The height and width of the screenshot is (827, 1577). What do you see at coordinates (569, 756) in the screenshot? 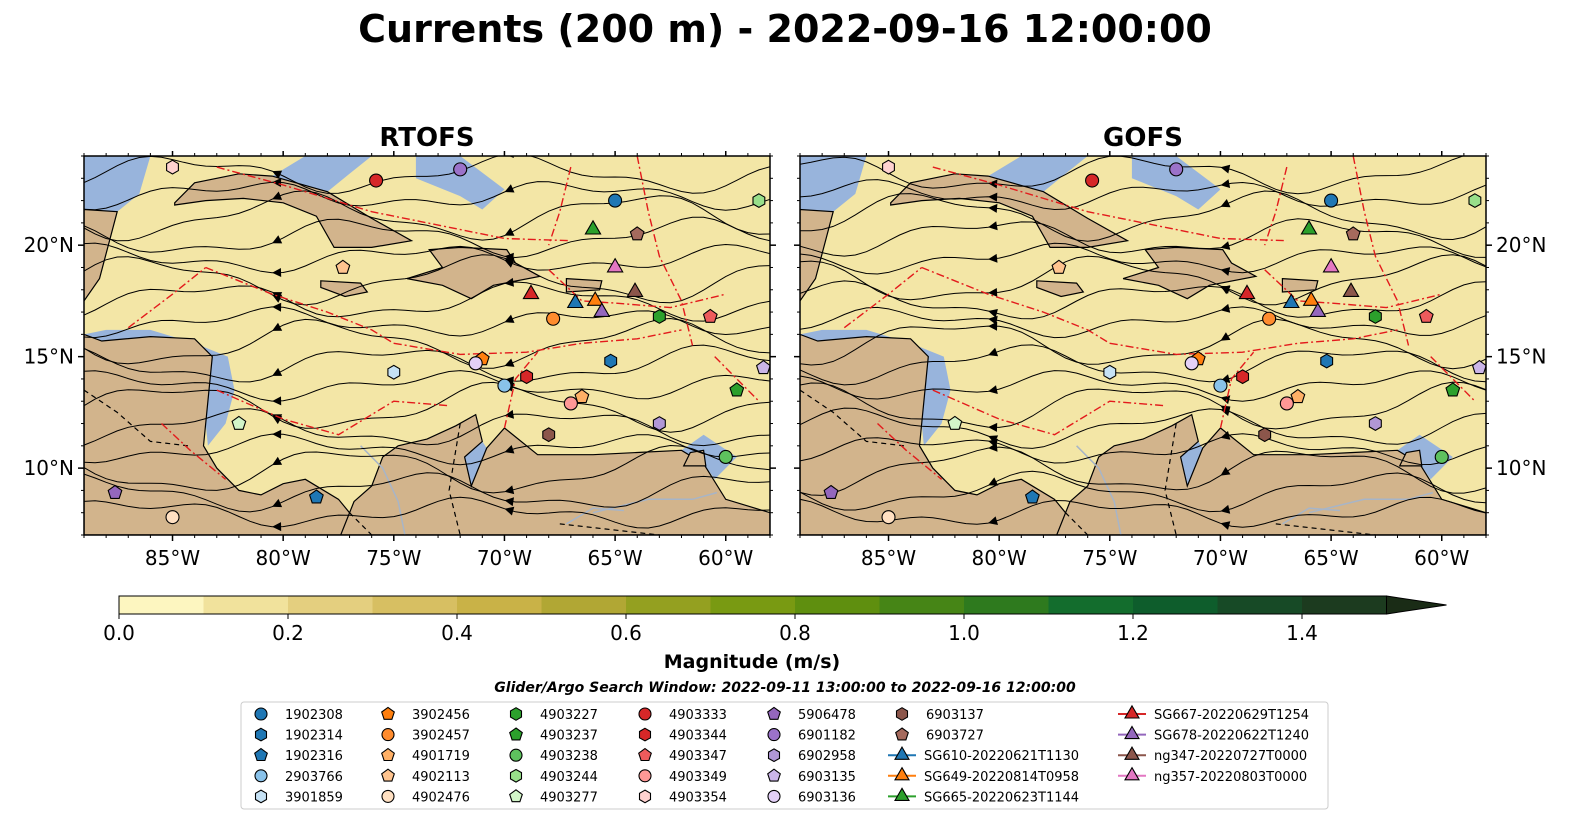
I see `legend-label: 4903238` at bounding box center [569, 756].